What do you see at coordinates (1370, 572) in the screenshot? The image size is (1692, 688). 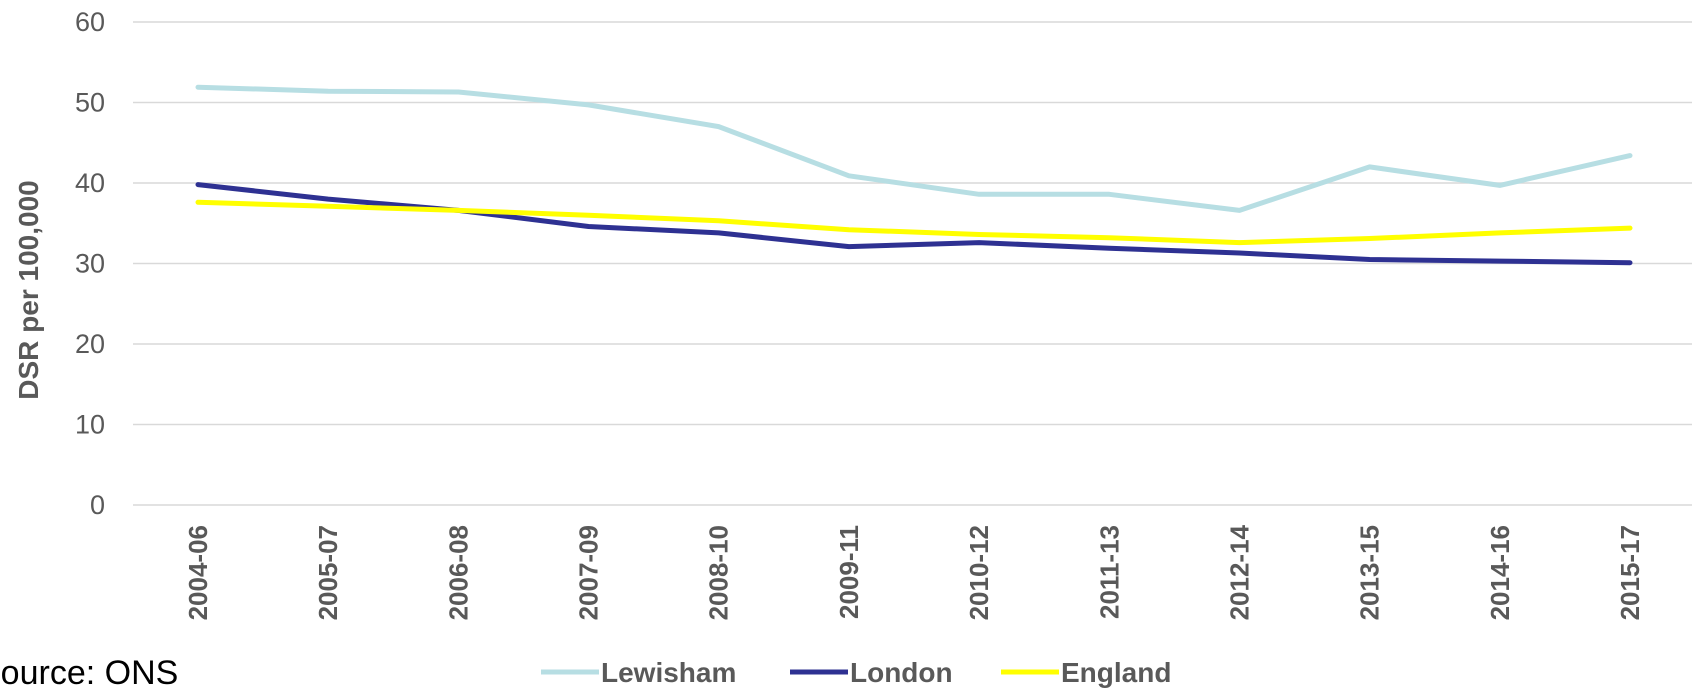 I see `x-tick-label: 2013-15` at bounding box center [1370, 572].